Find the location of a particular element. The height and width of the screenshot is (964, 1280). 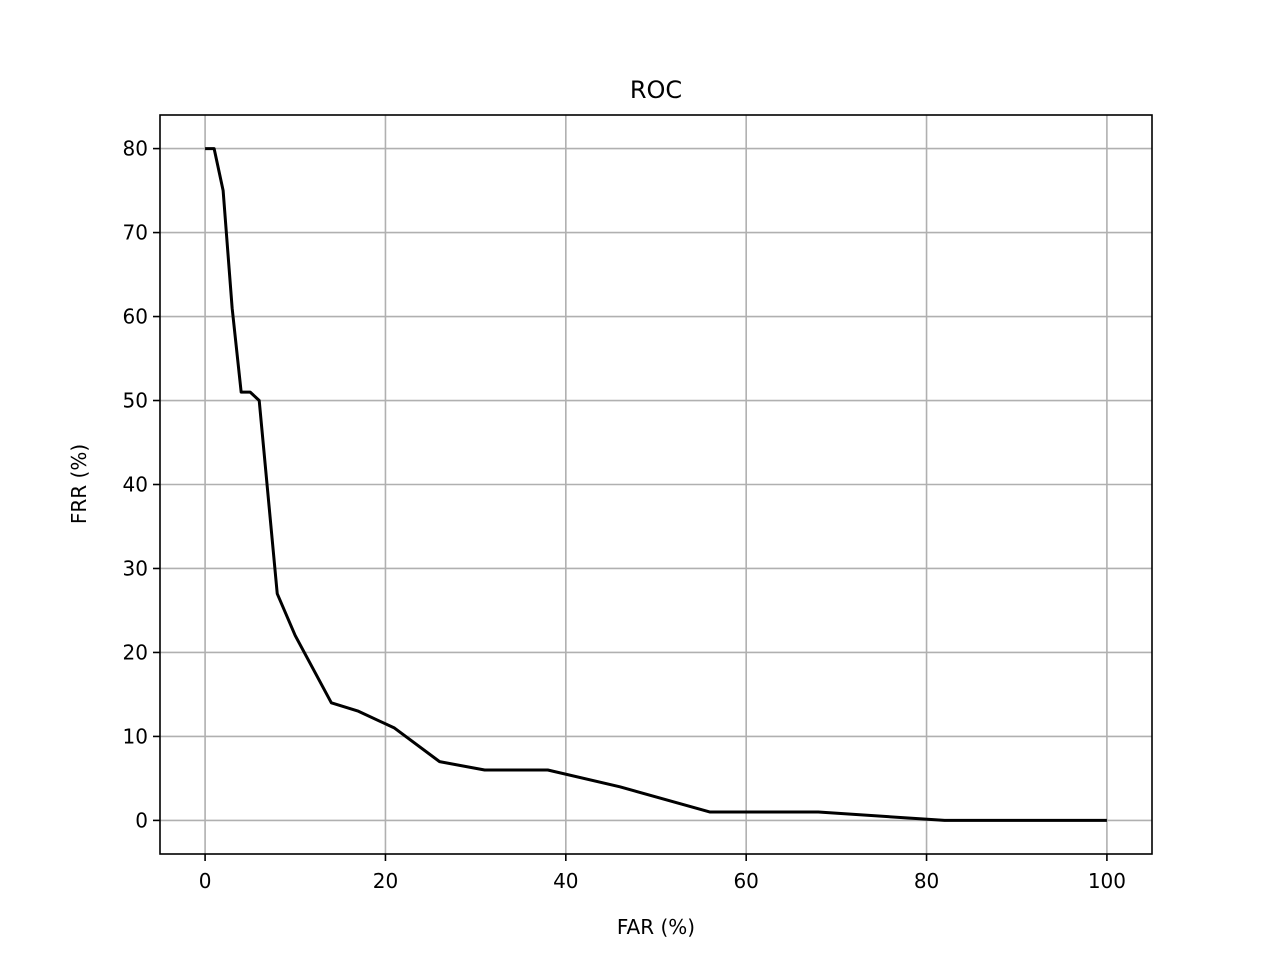

y-tick-label: 30 is located at coordinates (135, 568).